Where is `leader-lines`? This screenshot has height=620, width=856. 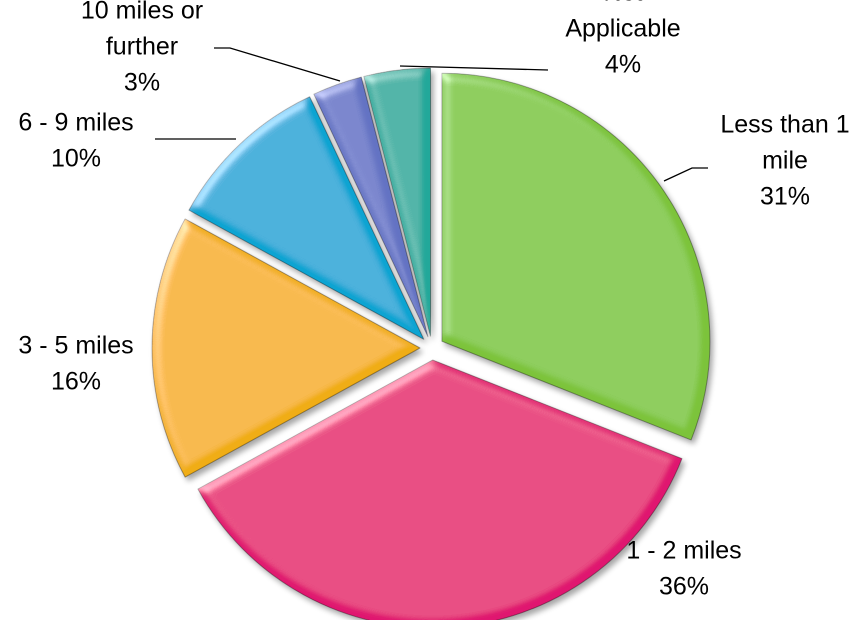
leader-lines is located at coordinates (431, 114).